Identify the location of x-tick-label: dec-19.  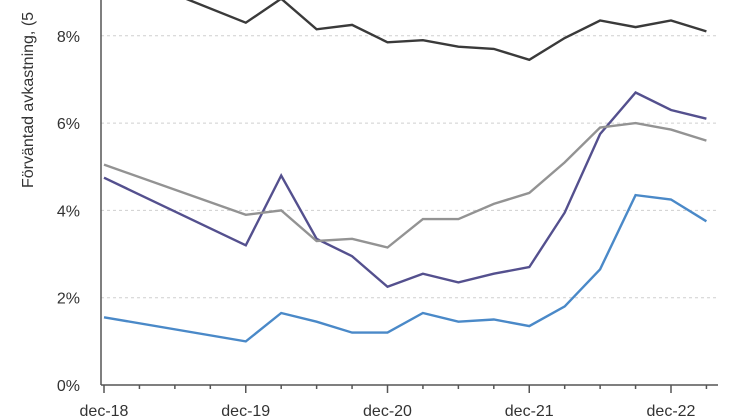
(245, 411).